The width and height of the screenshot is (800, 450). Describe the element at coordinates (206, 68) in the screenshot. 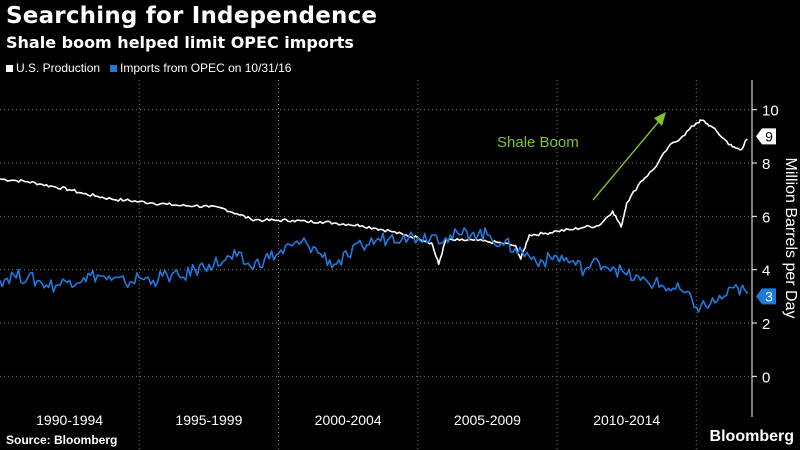

I see `legend-label-imports: Imports from OPEC on 10/31/16` at that location.